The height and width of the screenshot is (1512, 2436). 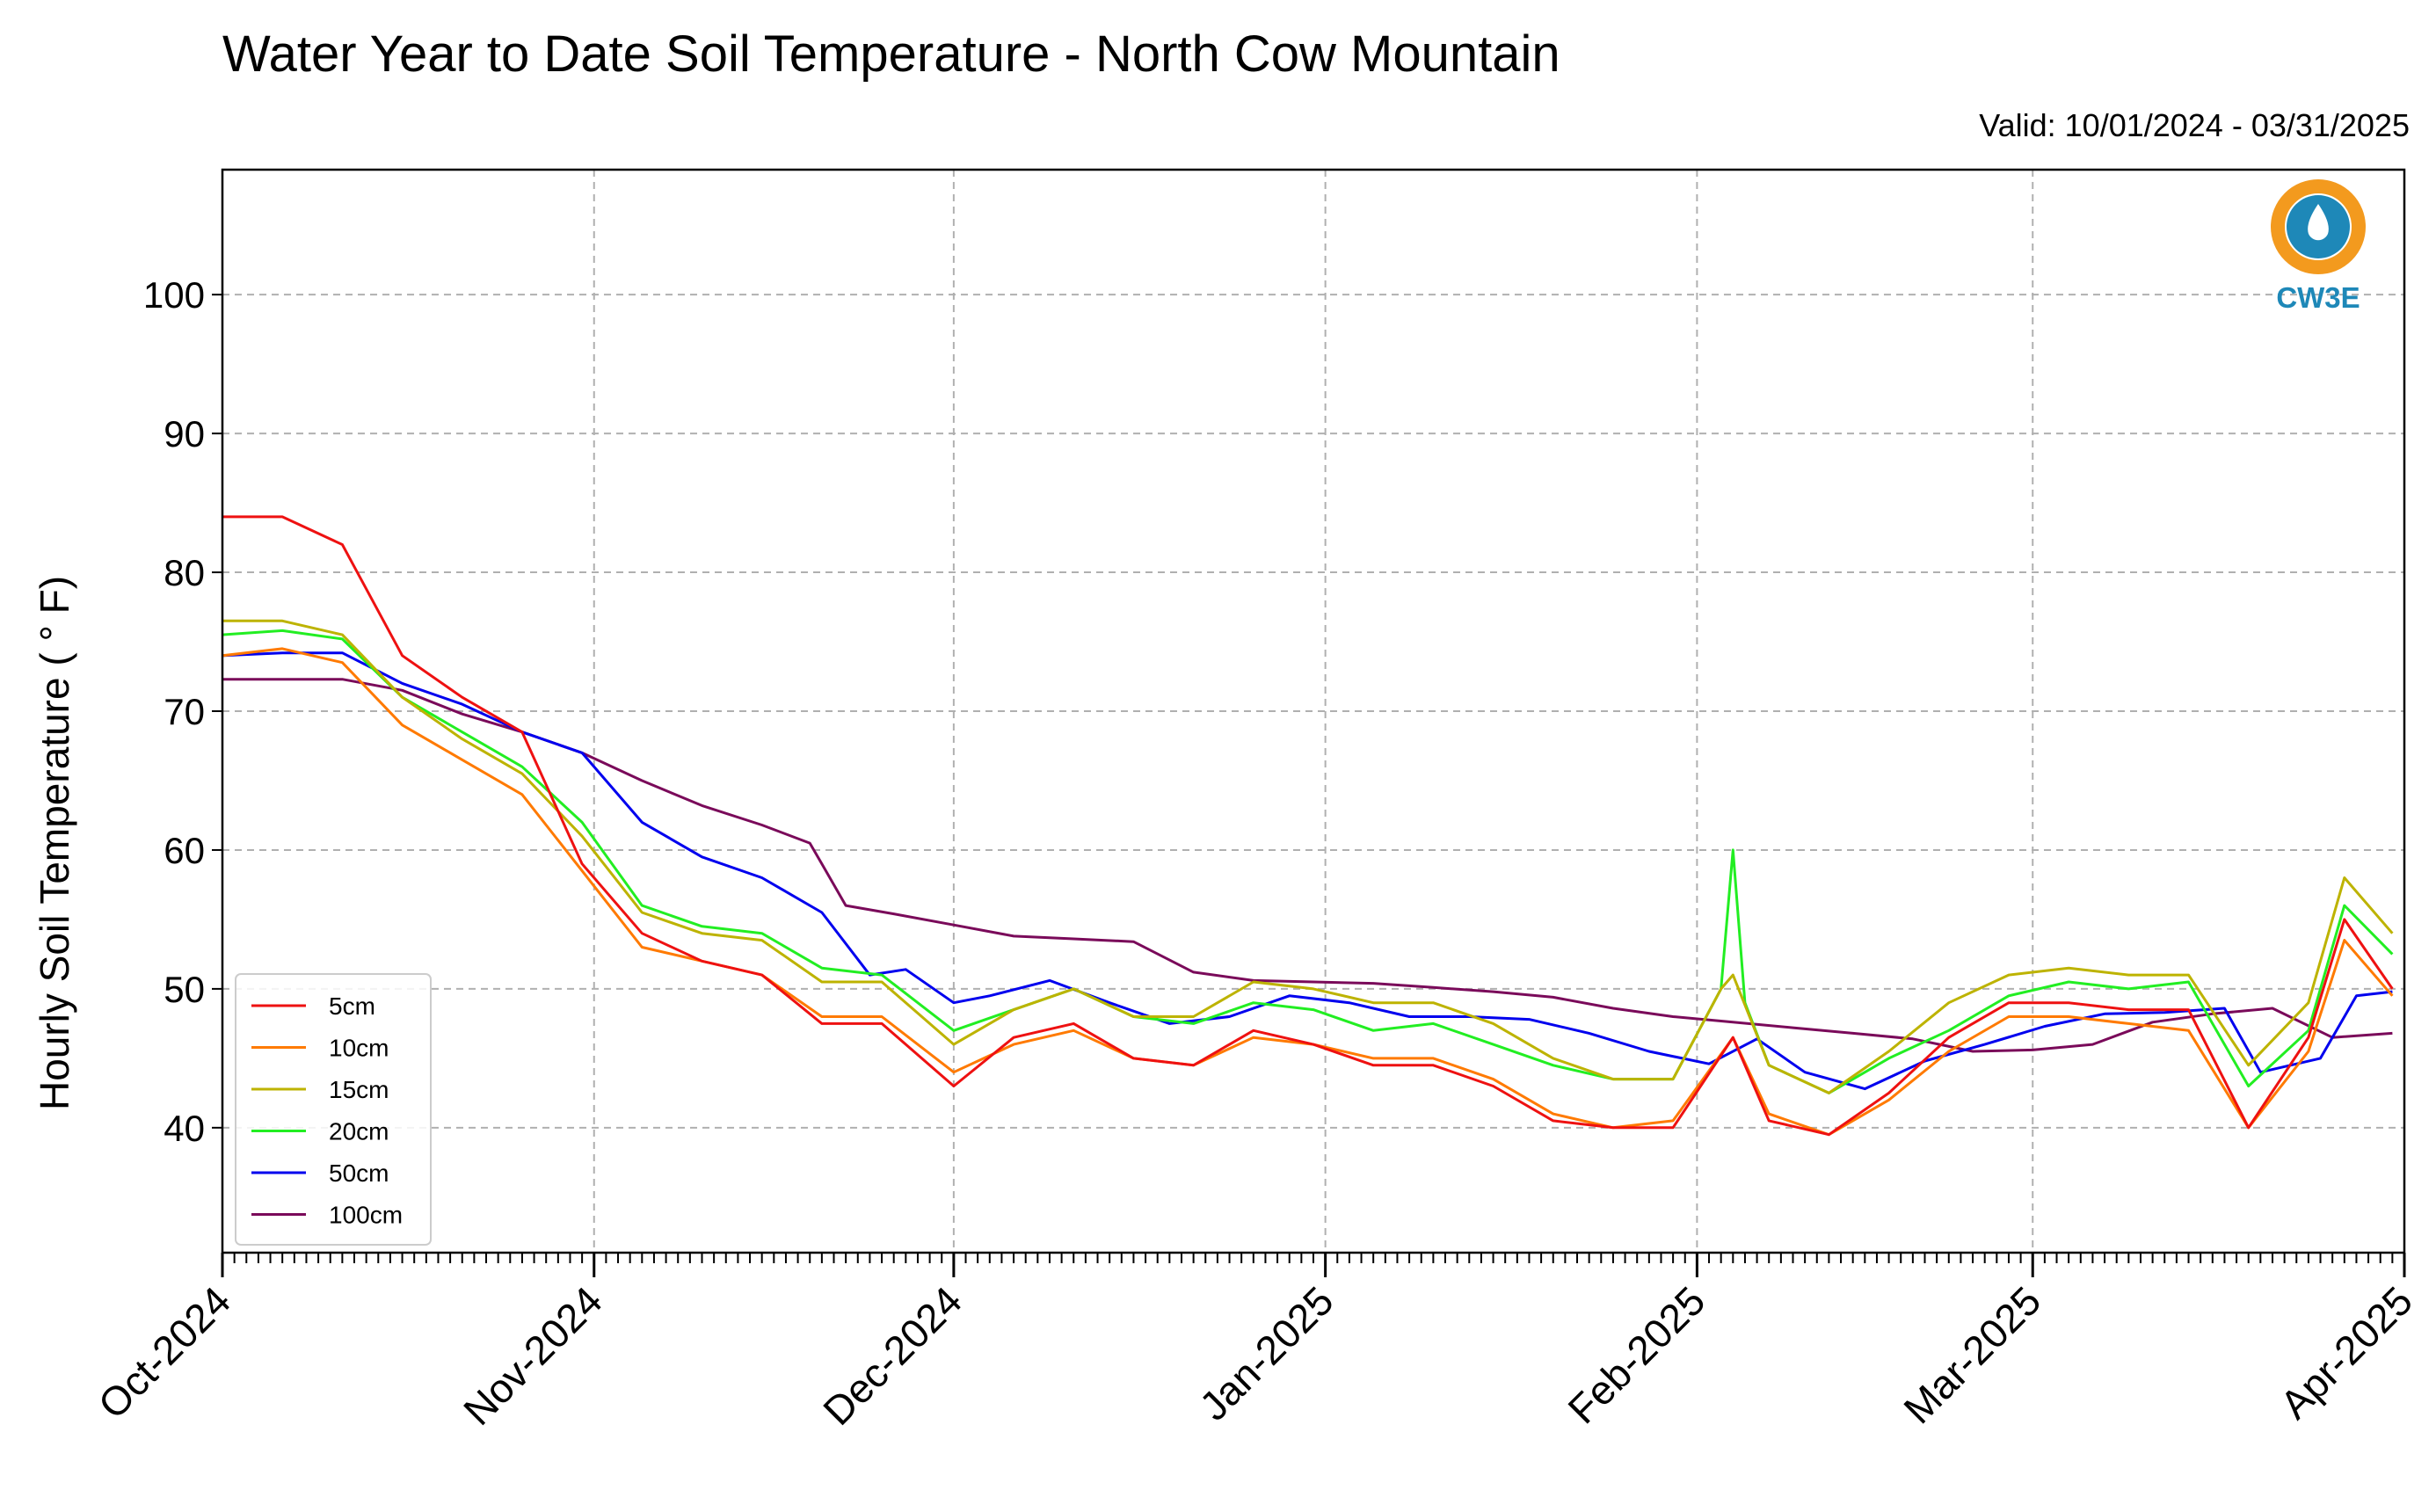 What do you see at coordinates (54, 843) in the screenshot?
I see `y-axis-label: Hourly Soil Temperature ( ° F)` at bounding box center [54, 843].